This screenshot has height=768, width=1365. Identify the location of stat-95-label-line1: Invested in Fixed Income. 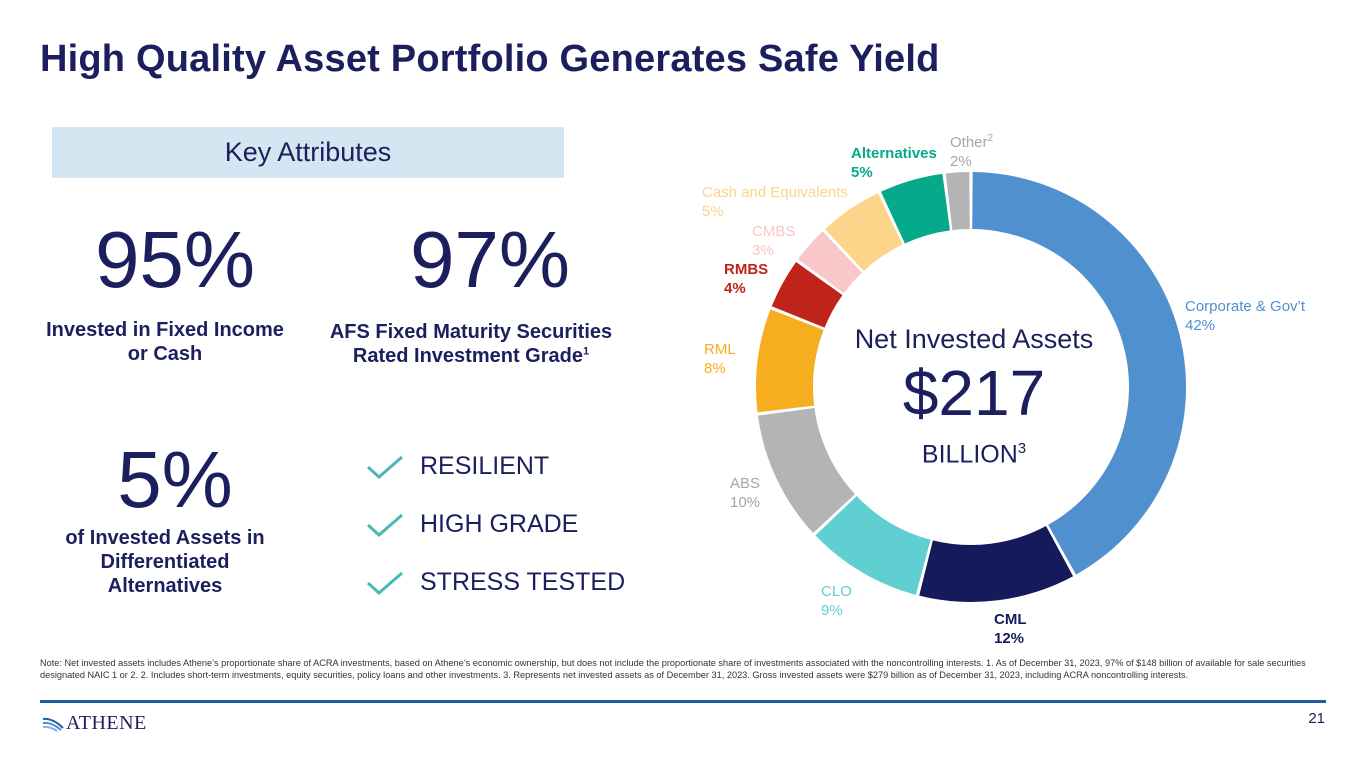
(165, 330).